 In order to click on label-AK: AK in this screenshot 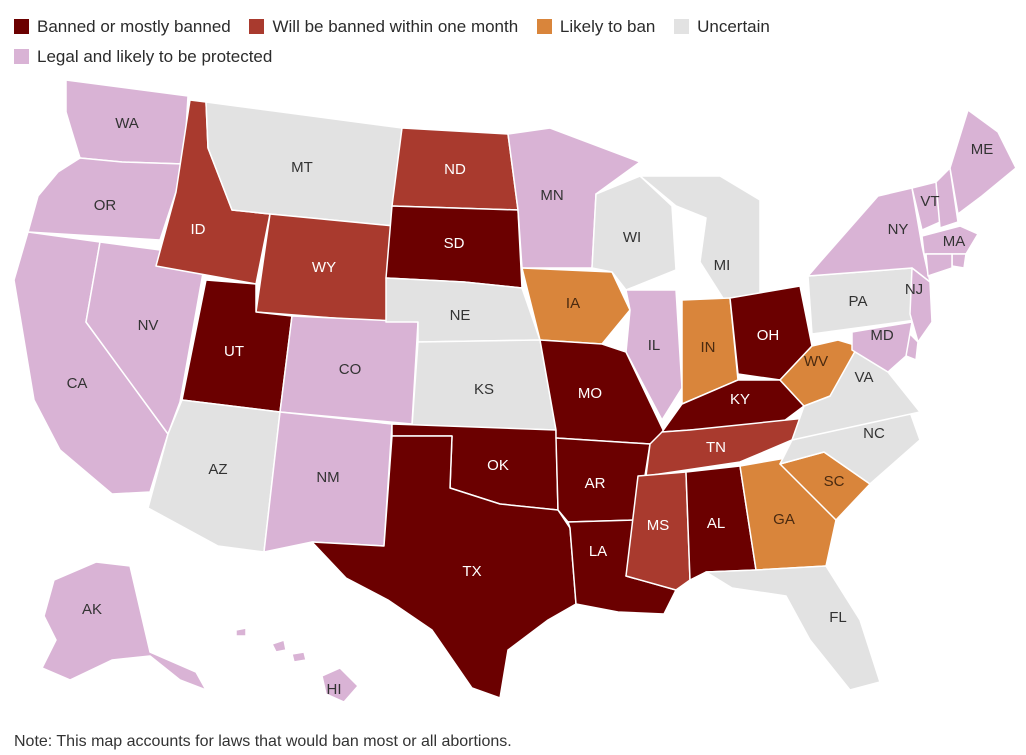, I will do `click(92, 609)`.